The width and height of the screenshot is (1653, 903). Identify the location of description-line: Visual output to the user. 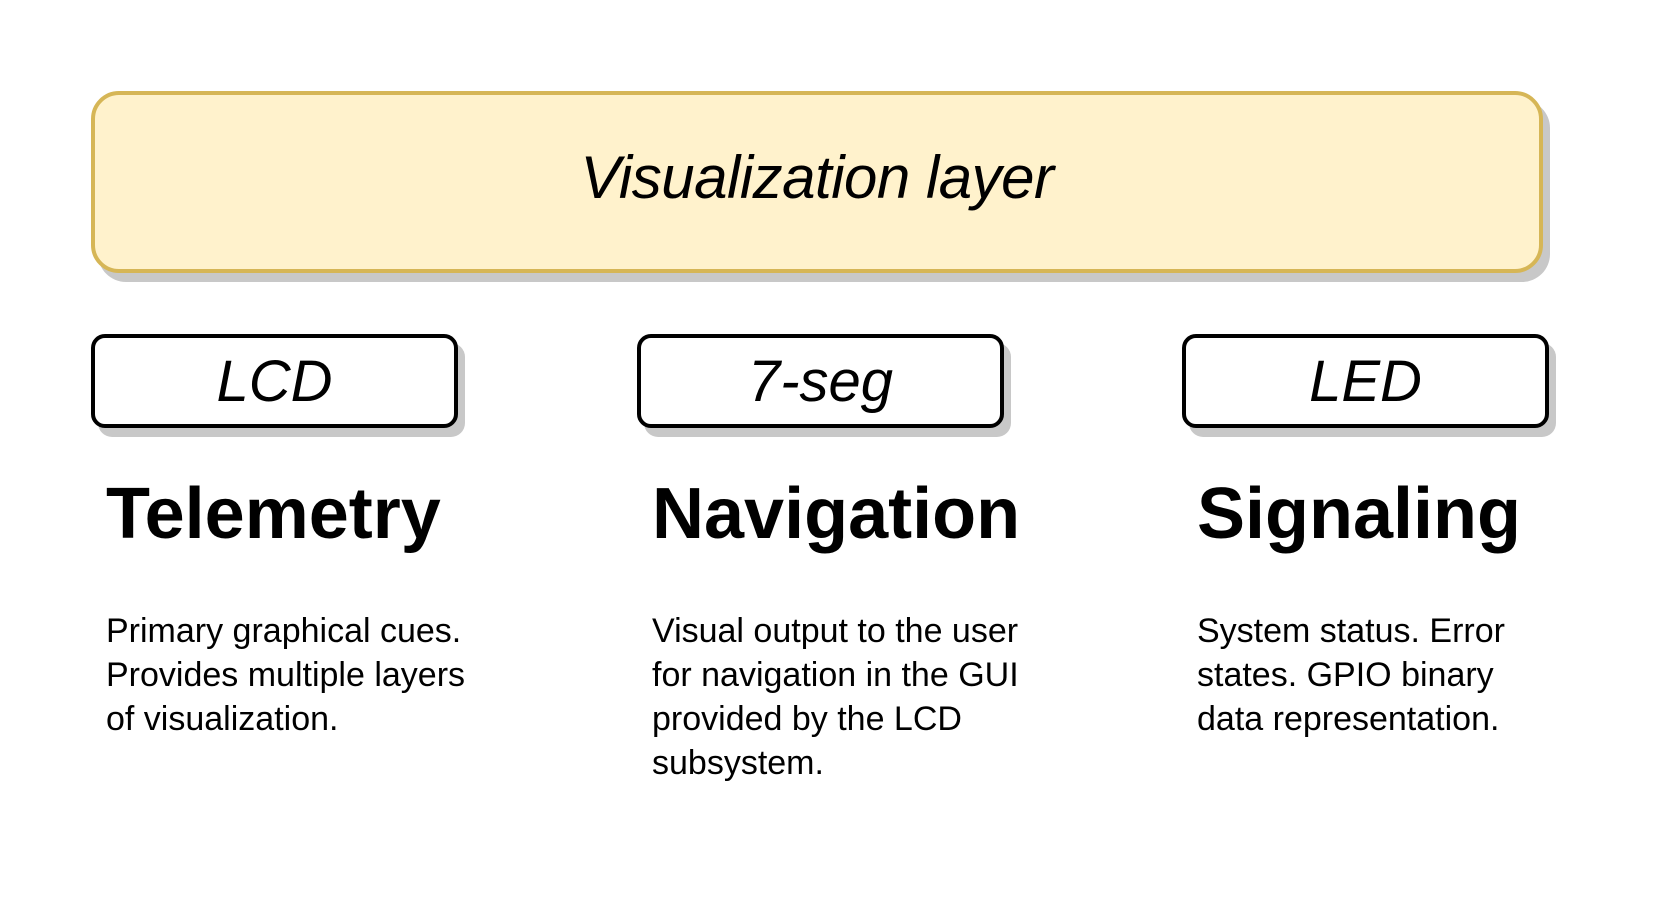
(835, 631).